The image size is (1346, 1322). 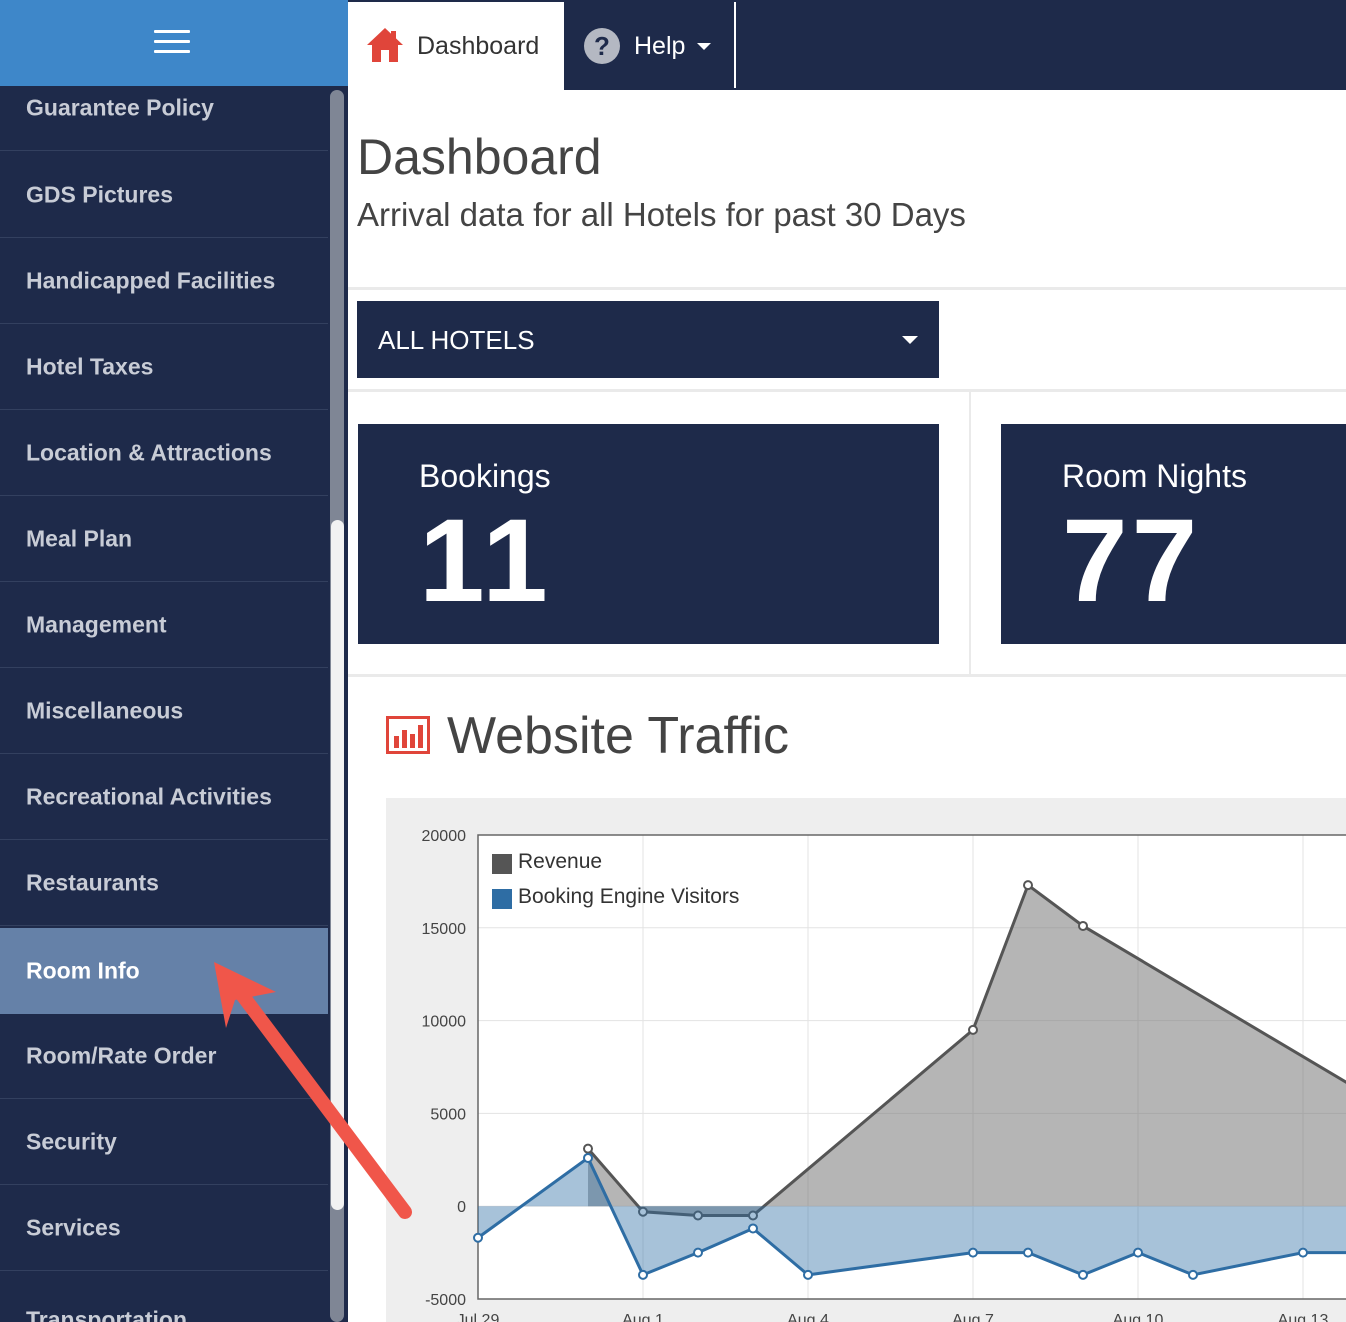 What do you see at coordinates (461, 1207) in the screenshot?
I see `y-tick-label: 0` at bounding box center [461, 1207].